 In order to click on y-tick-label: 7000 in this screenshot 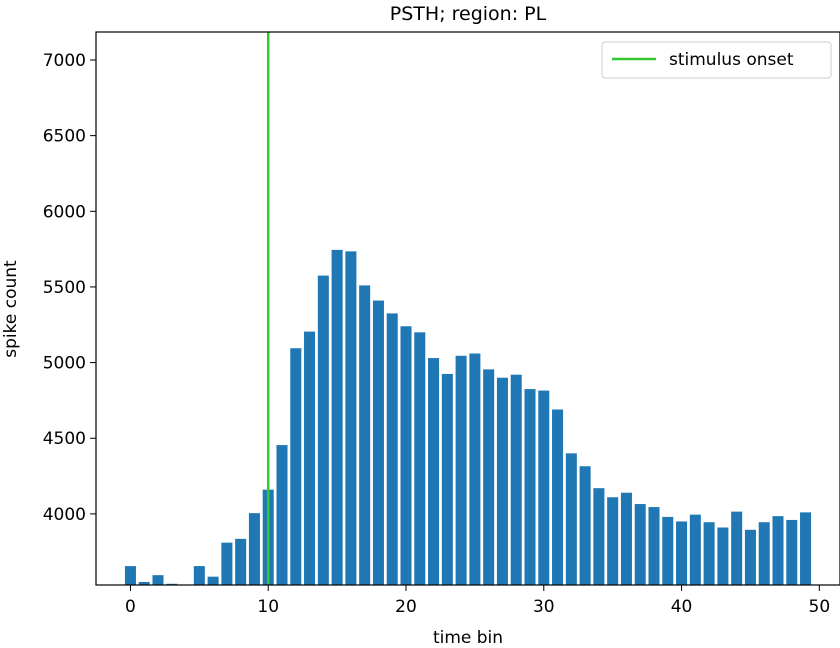, I will do `click(64, 61)`.